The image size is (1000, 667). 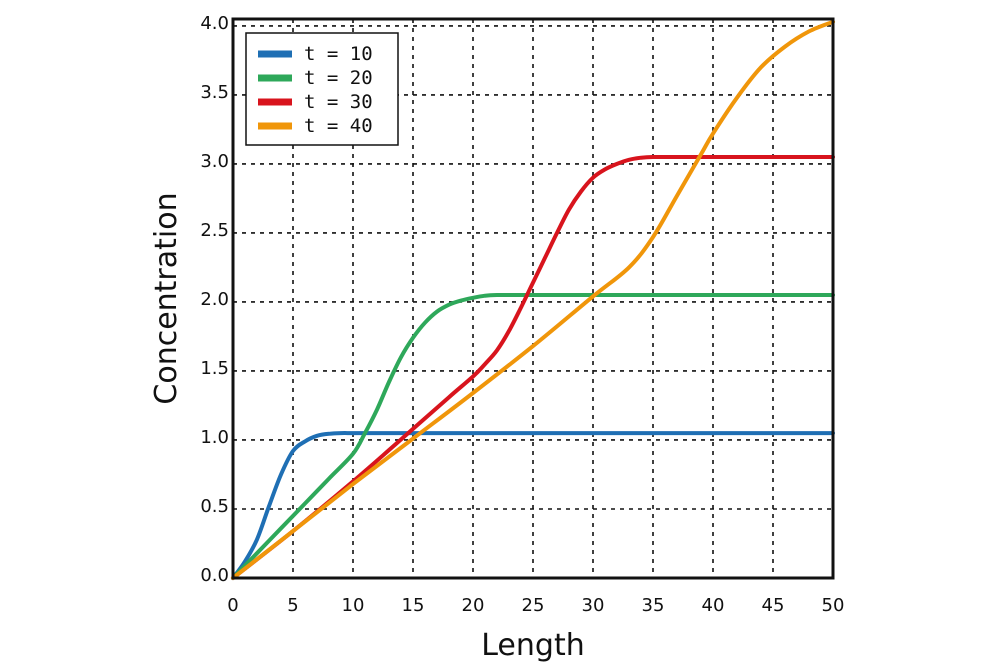 What do you see at coordinates (214, 575) in the screenshot?
I see `y-tick-label: 0.0` at bounding box center [214, 575].